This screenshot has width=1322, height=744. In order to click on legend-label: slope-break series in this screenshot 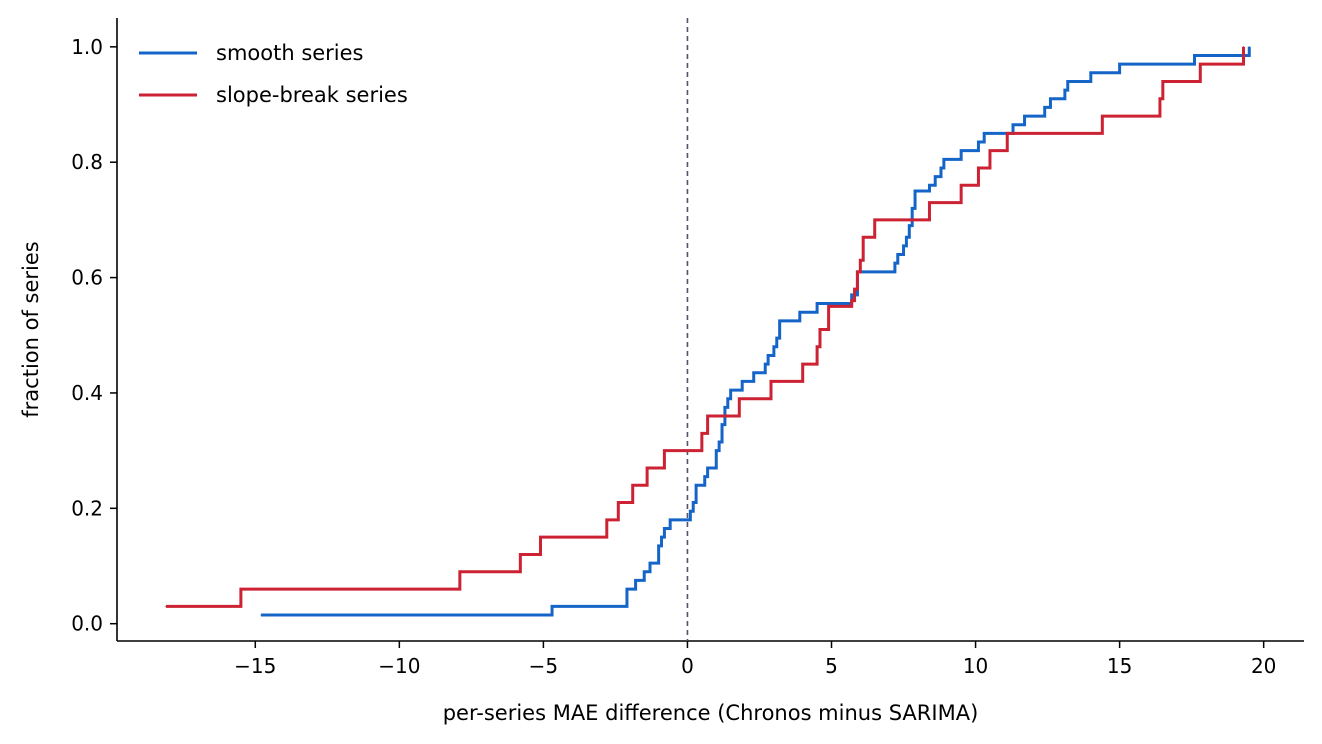, I will do `click(312, 95)`.